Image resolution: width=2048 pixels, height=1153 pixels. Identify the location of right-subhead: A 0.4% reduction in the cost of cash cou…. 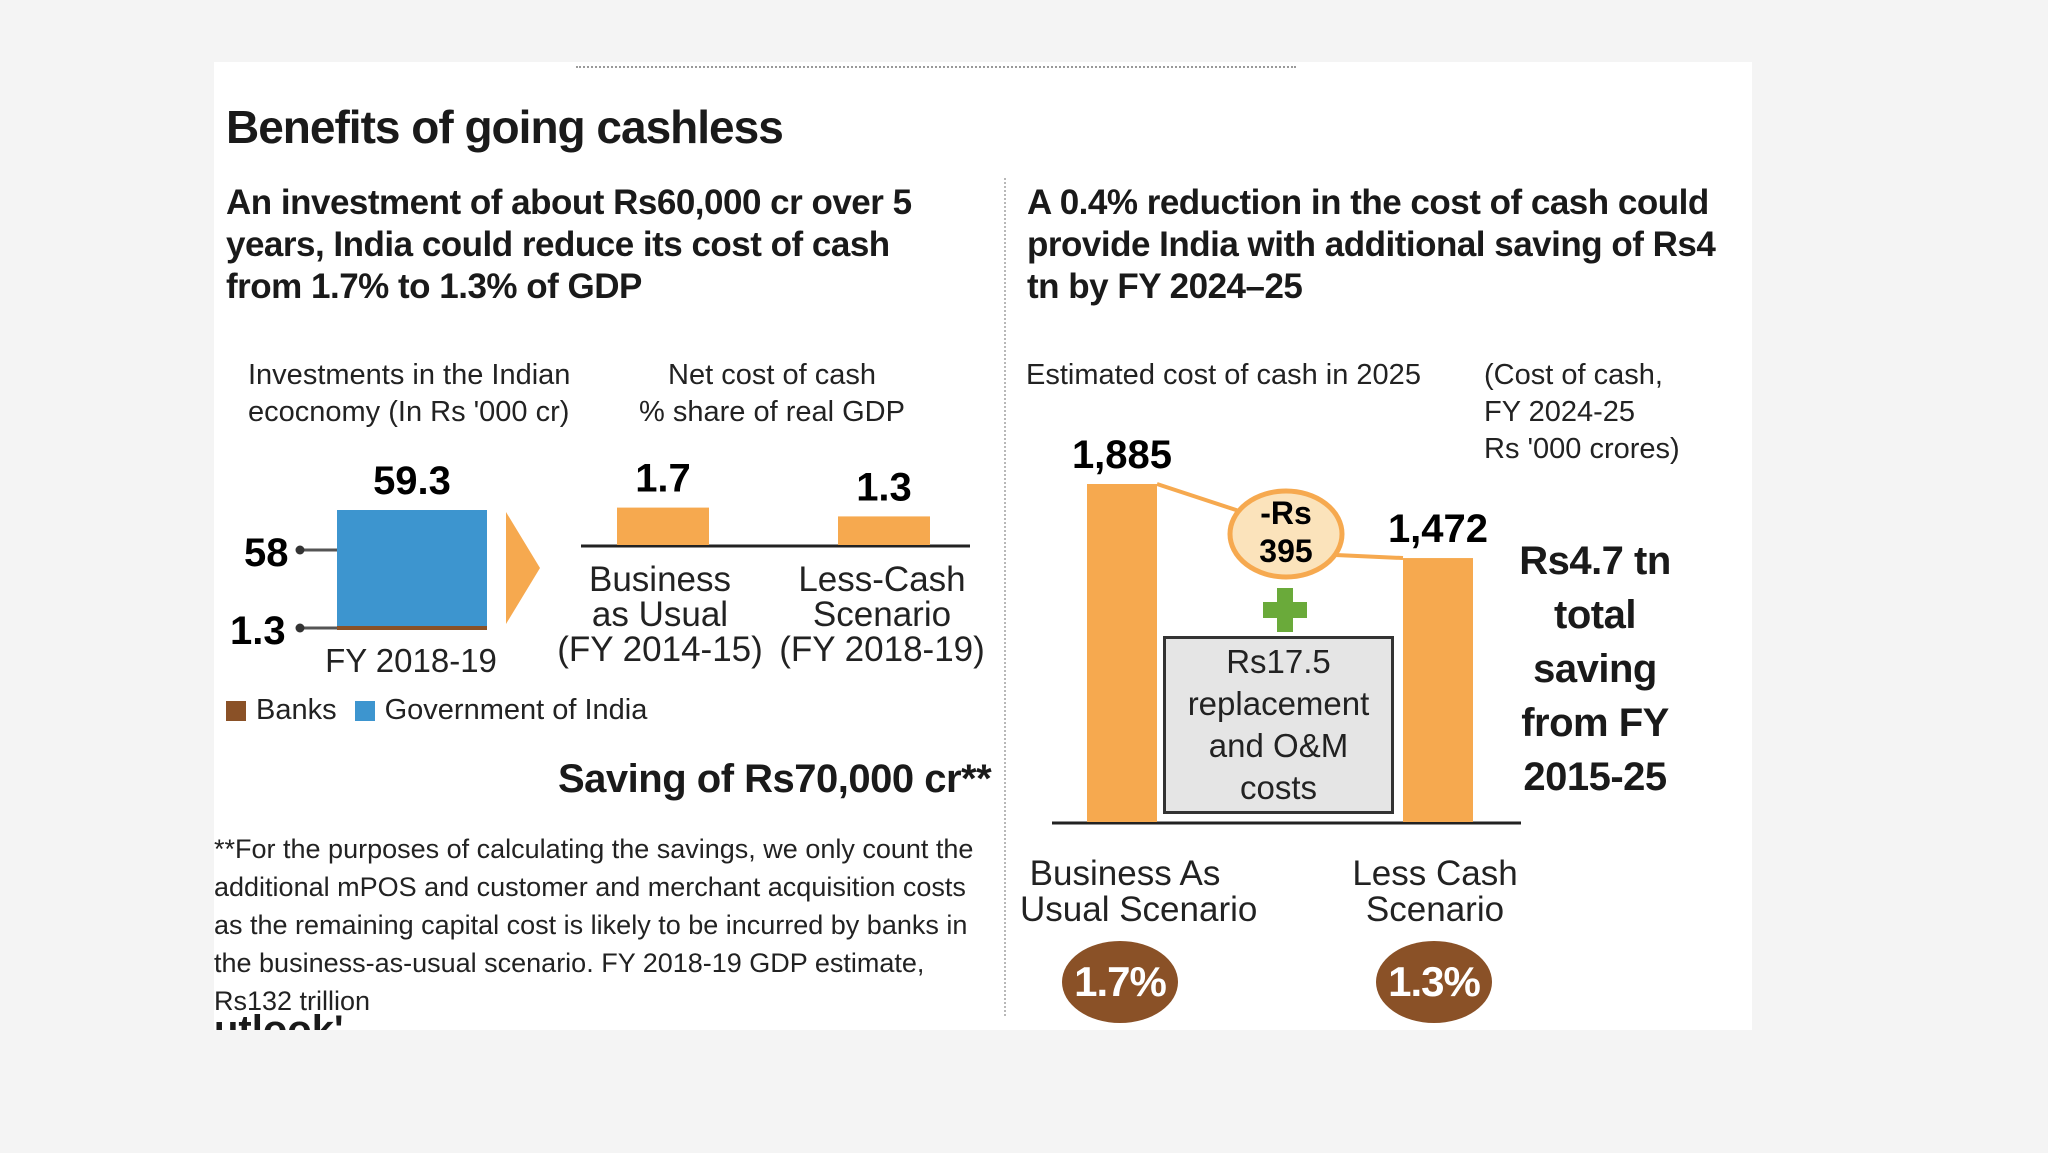
(1371, 244).